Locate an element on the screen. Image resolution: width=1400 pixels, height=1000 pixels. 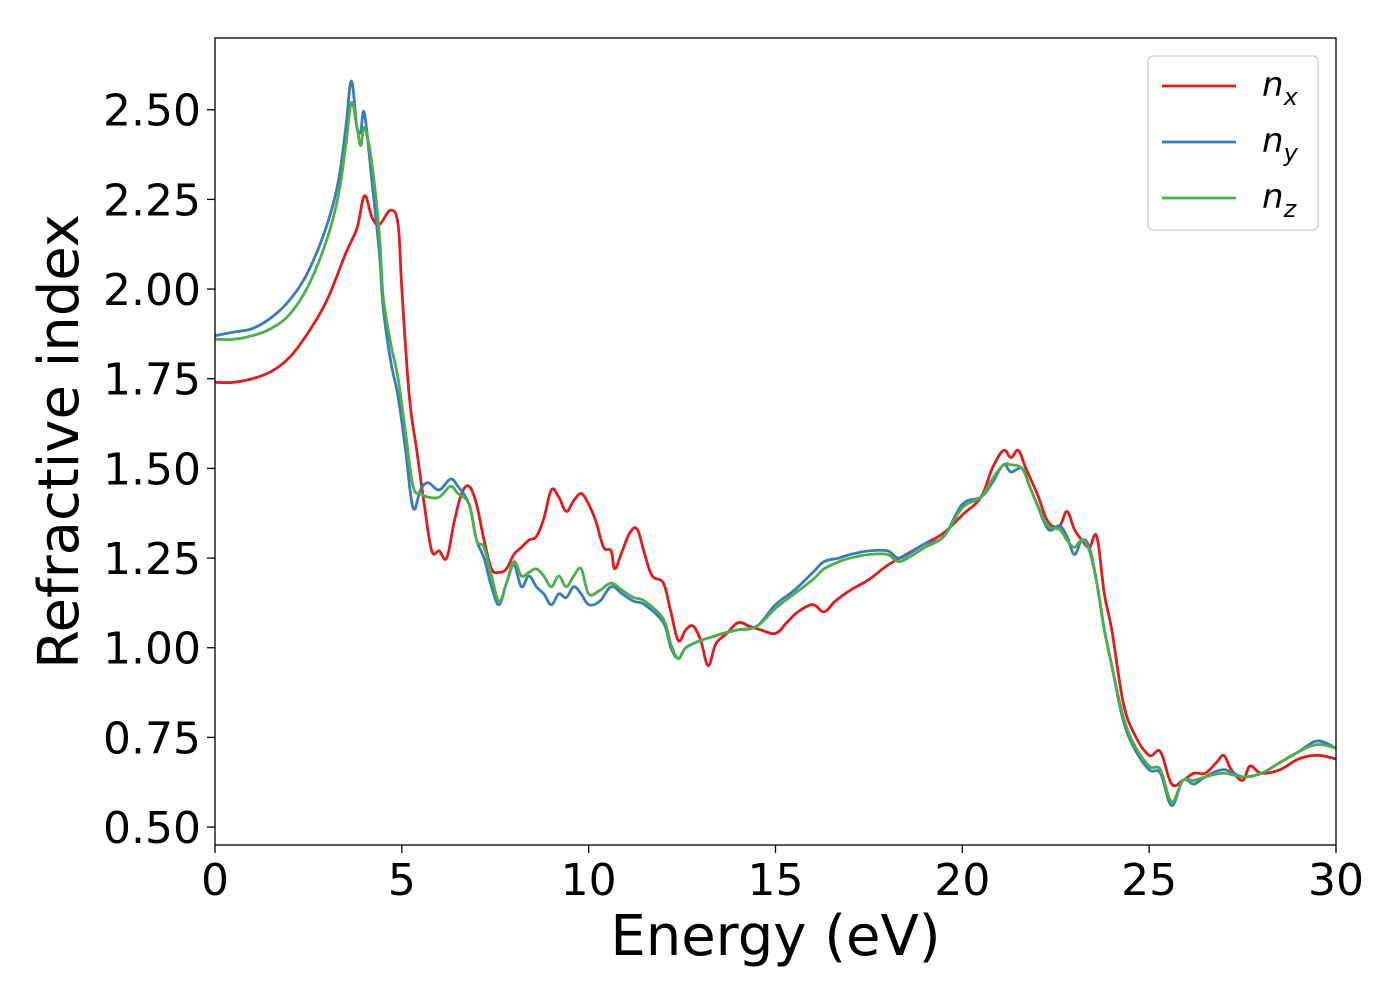
x-tick-label: 5 is located at coordinates (402, 880).